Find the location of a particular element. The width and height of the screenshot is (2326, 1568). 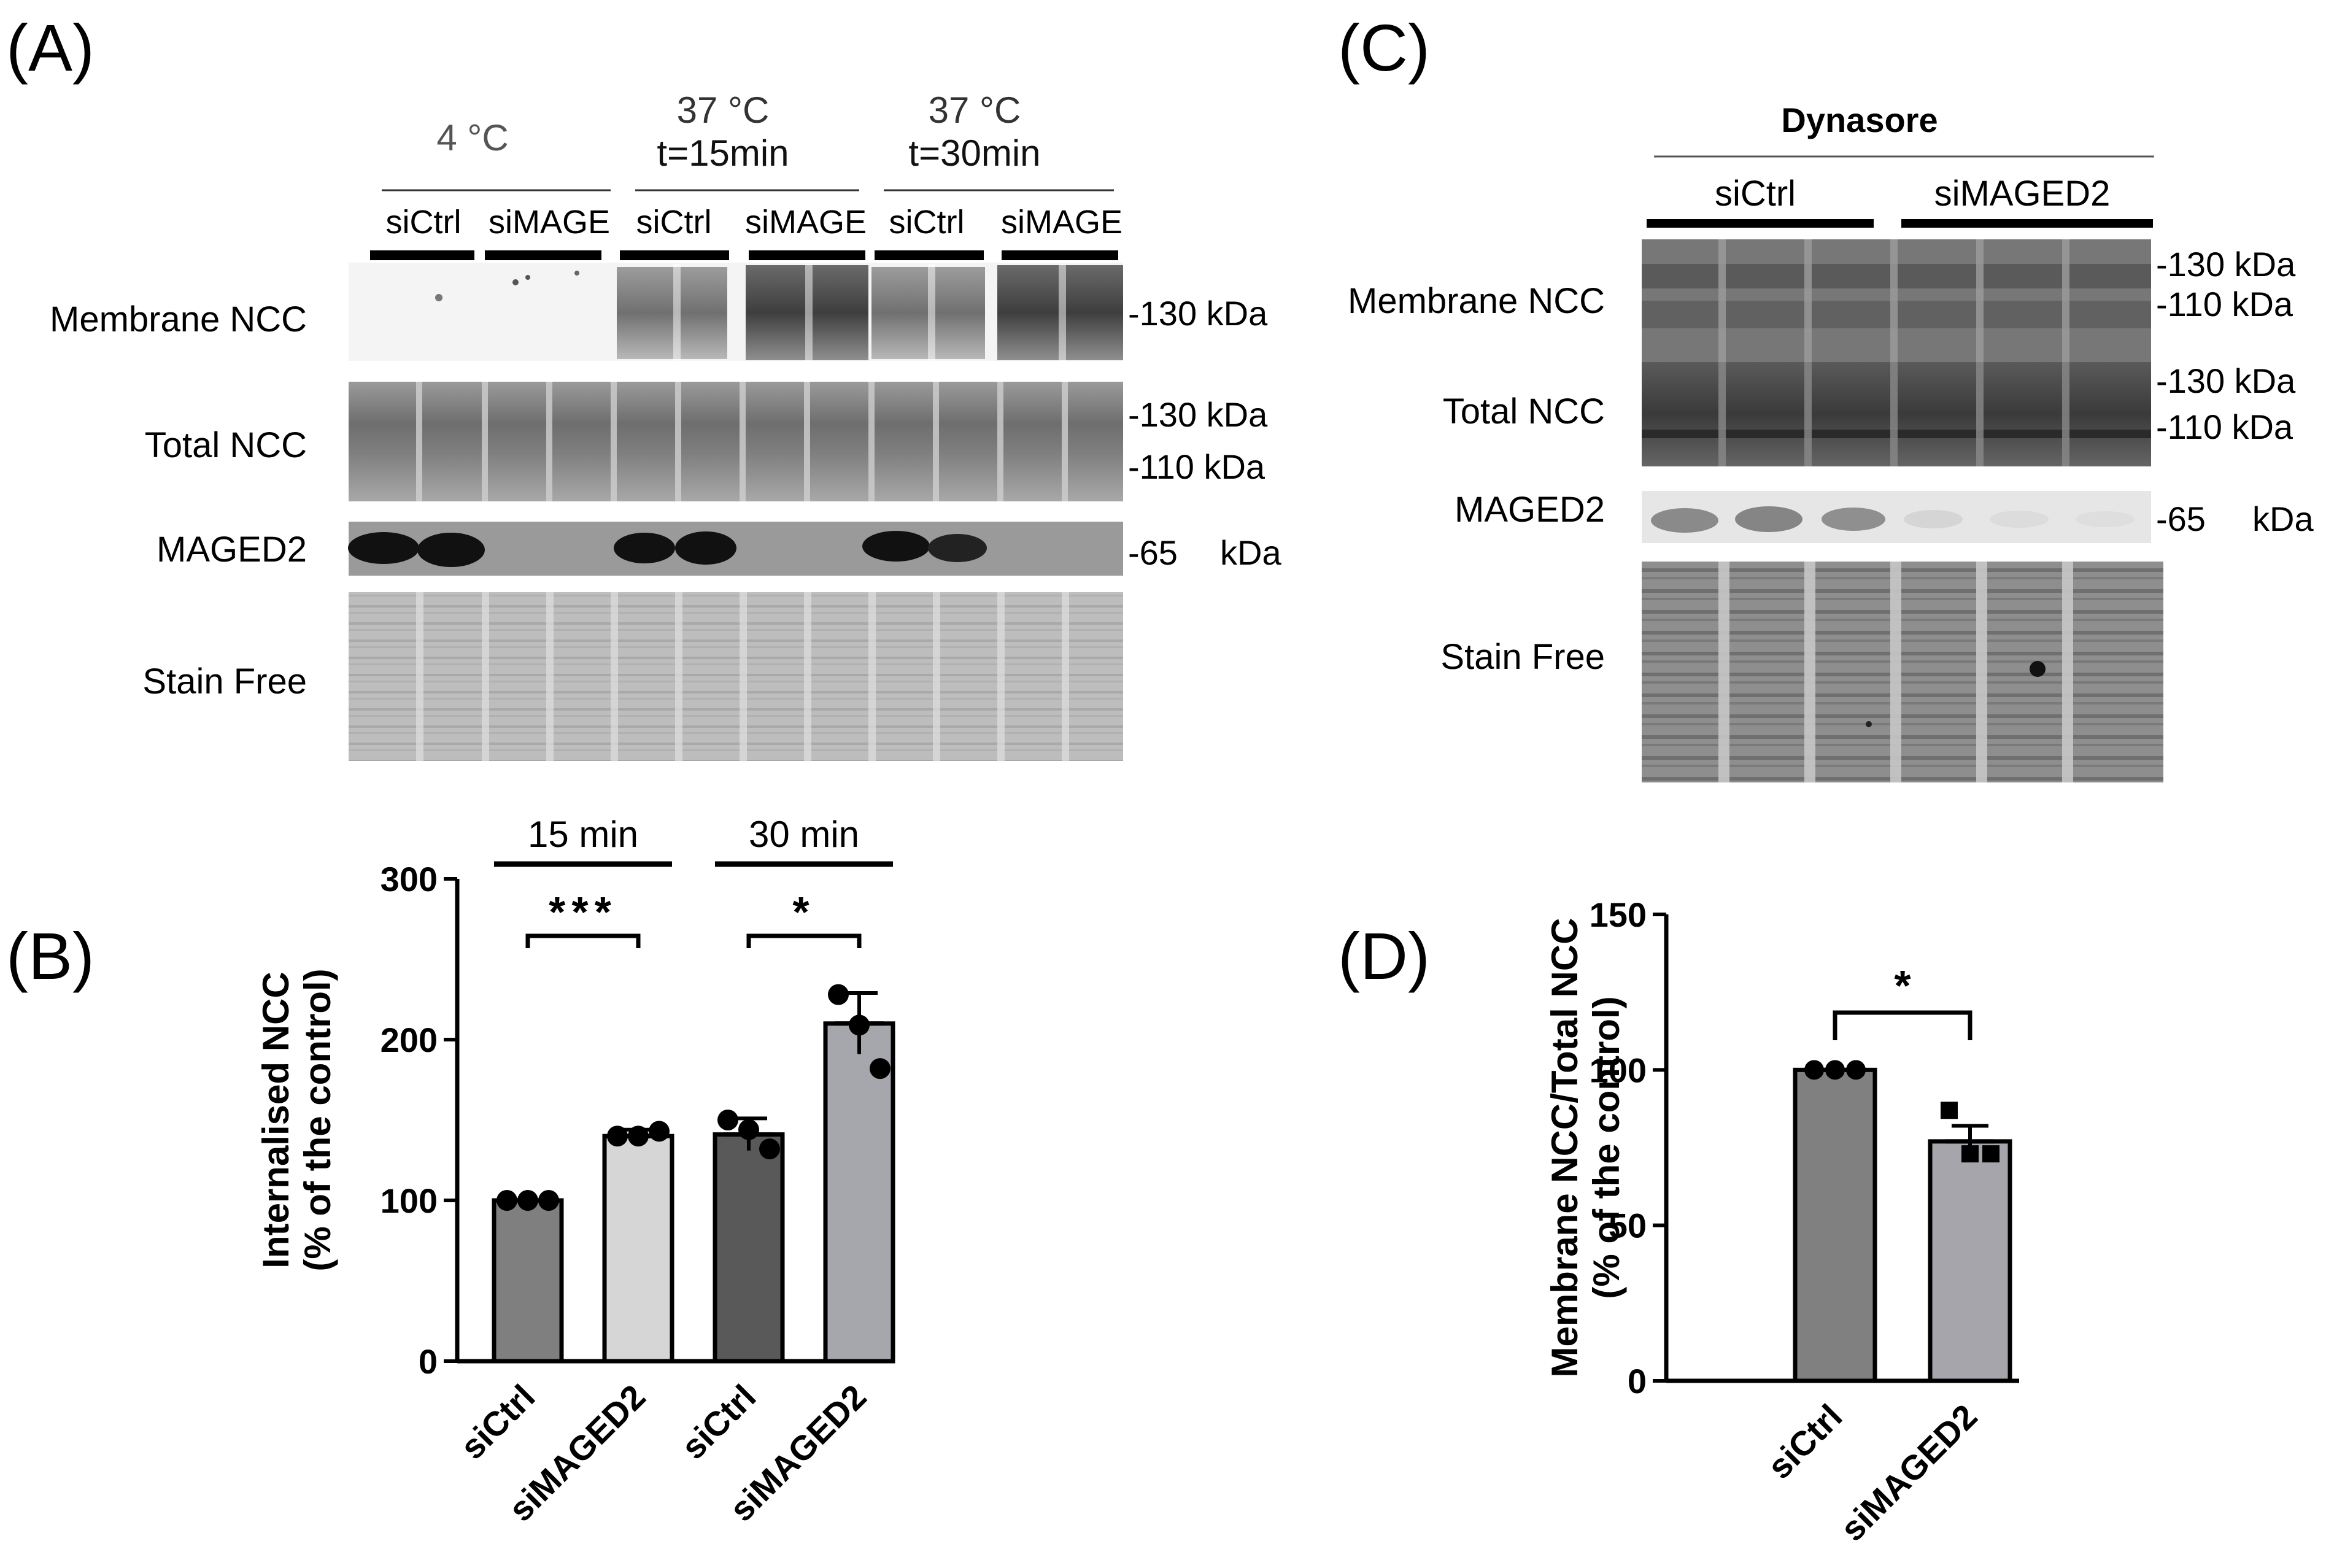

blot-a-membrane-ncc is located at coordinates (736, 312).